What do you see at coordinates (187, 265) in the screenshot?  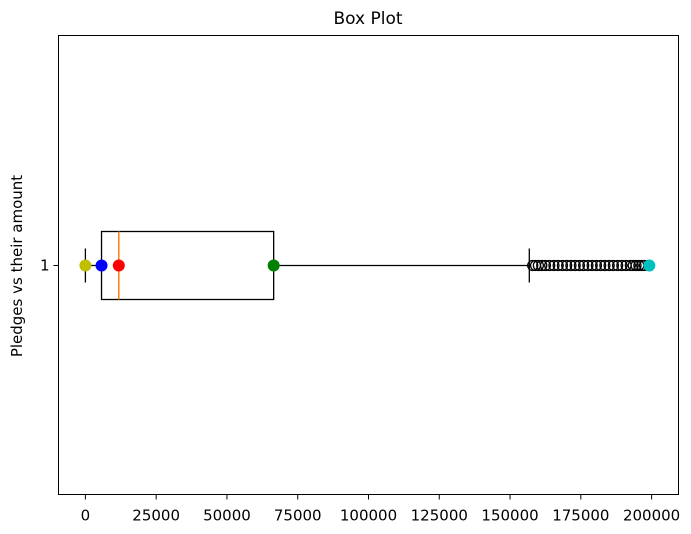 I see `box-iqr` at bounding box center [187, 265].